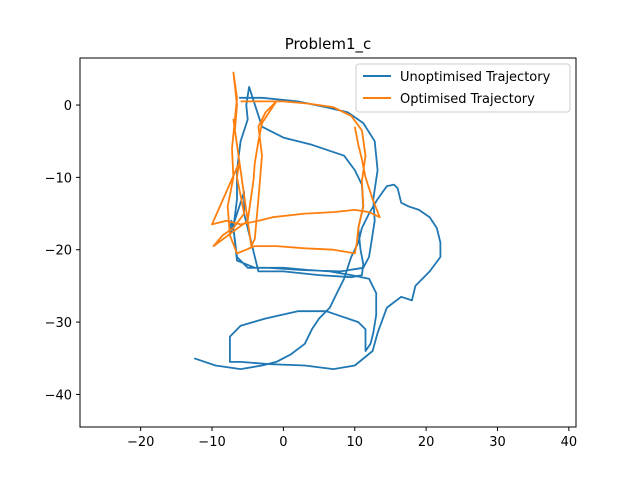  I want to click on y-tick-label: −30, so click(58, 323).